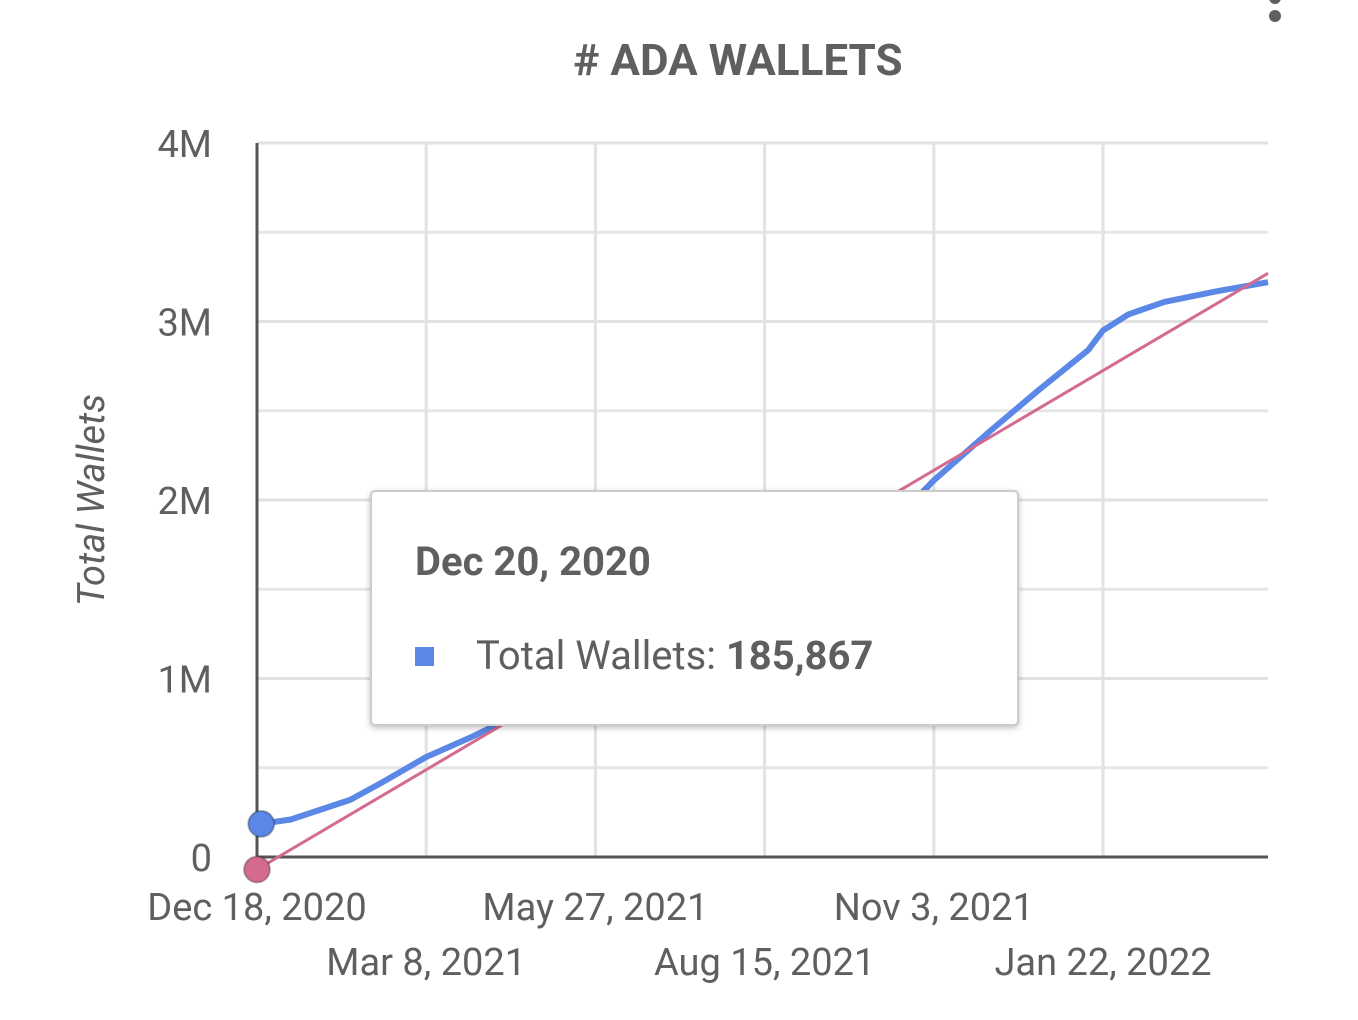 Image resolution: width=1358 pixels, height=1020 pixels. What do you see at coordinates (92, 500) in the screenshot?
I see `y-axis-title: Total Wallets` at bounding box center [92, 500].